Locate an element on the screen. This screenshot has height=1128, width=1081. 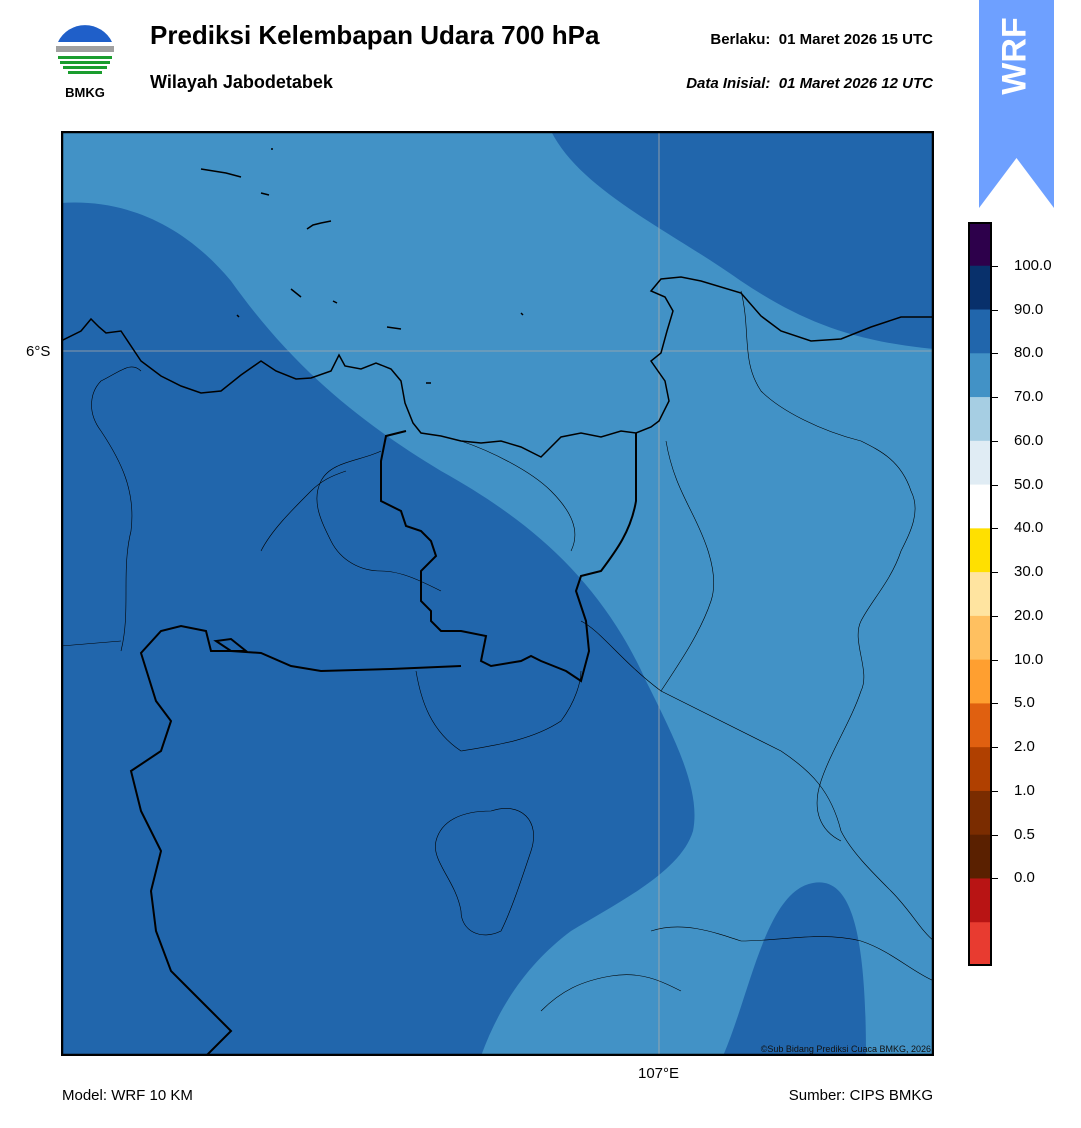
init-time: Data Inisial: 01 Maret 2026 12 UTC is located at coordinates (809, 83).